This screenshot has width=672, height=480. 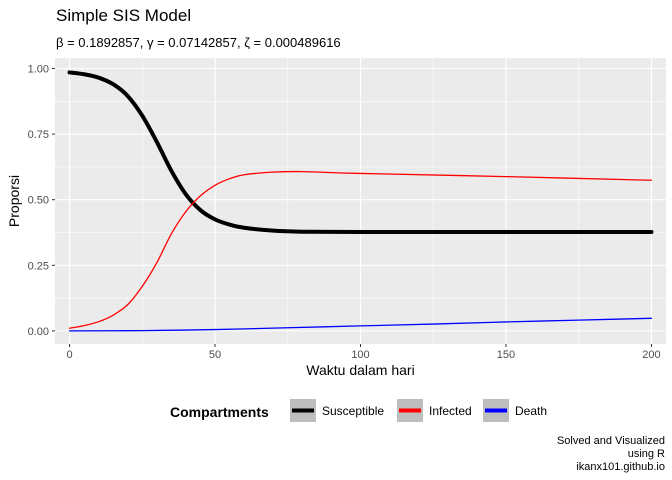 I want to click on y-axis-ticks: 0.00 0.25 0.50 0.75 1.00, so click(x=41, y=200).